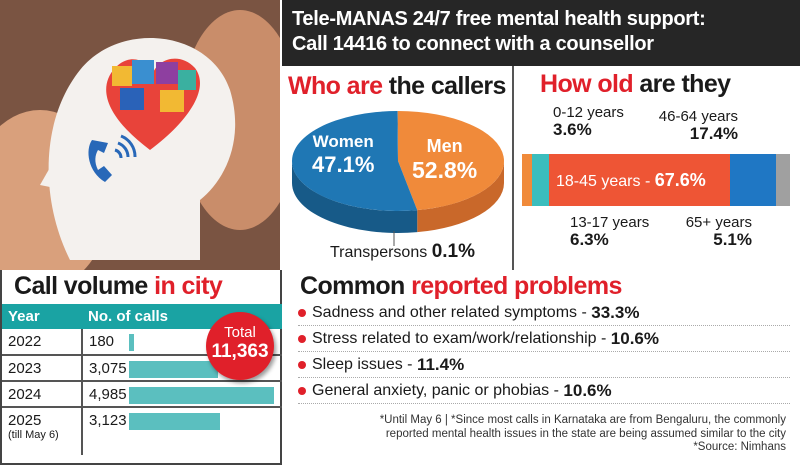 This screenshot has width=800, height=473. I want to click on age-segment-65-years, so click(783, 180).